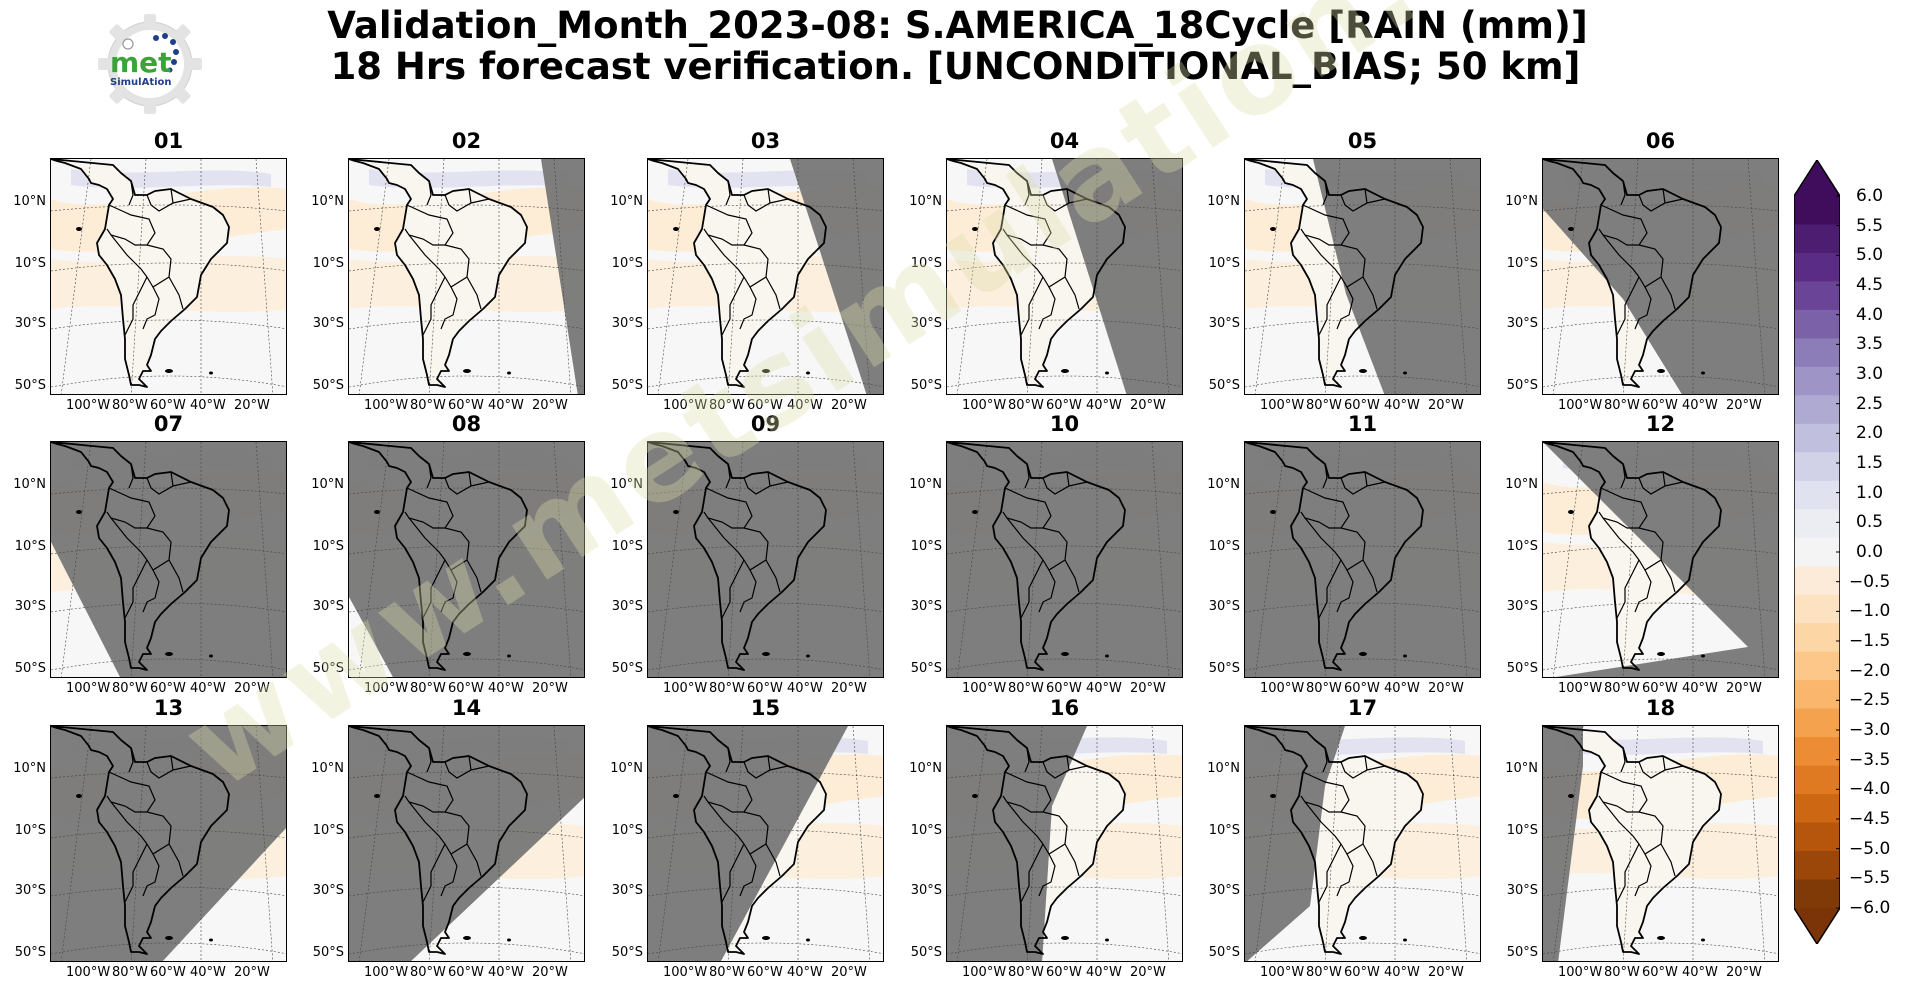  Describe the element at coordinates (1870, 670) in the screenshot. I see `colorbar-tick-label: −2.0` at that location.